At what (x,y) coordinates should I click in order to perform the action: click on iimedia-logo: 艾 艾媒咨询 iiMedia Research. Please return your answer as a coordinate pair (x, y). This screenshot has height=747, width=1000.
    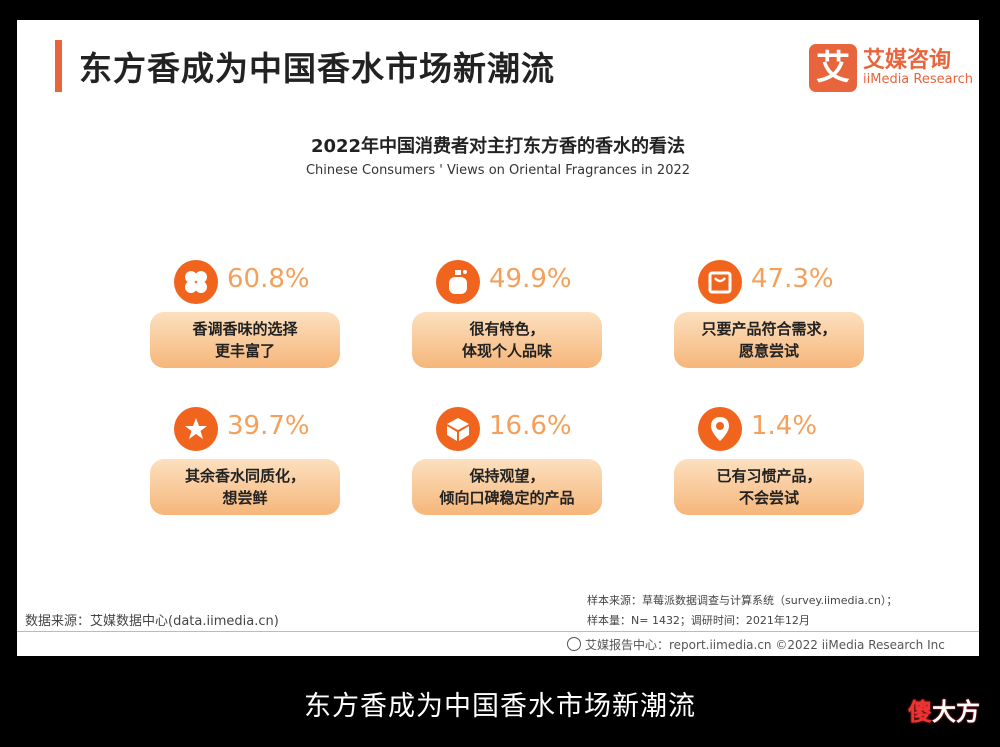
    Looking at the image, I should click on (888, 68).